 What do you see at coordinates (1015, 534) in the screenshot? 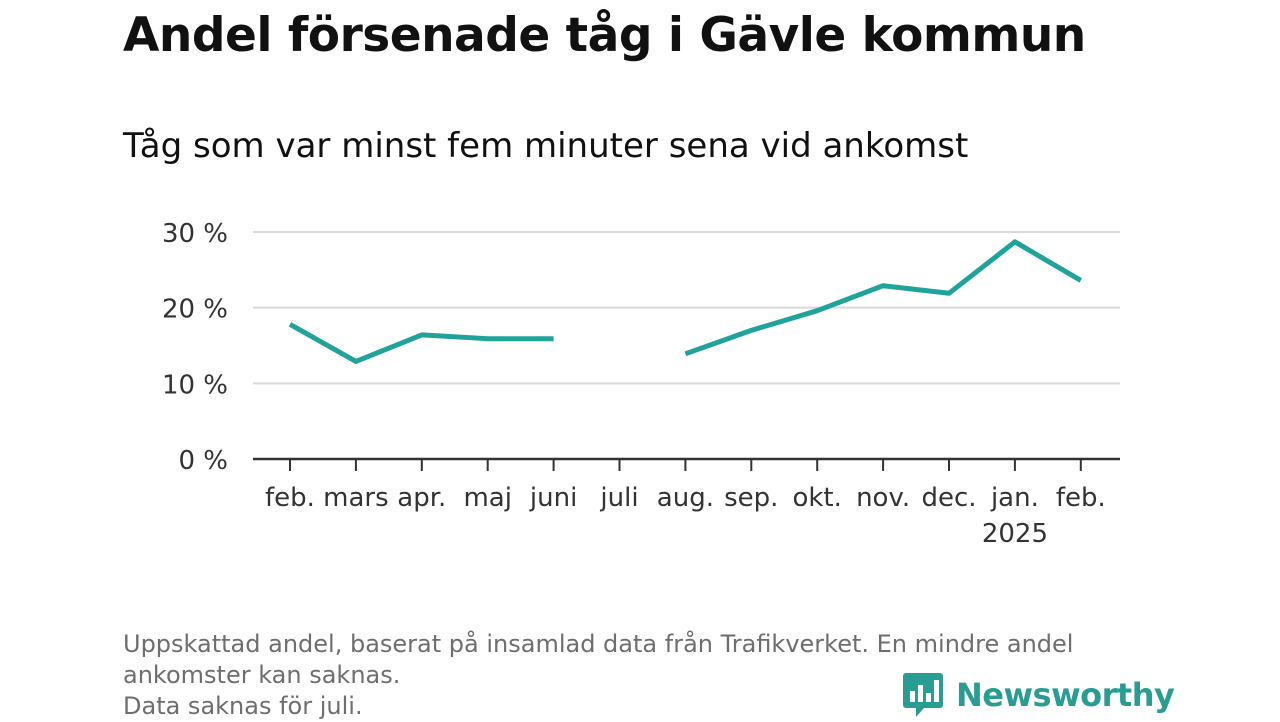
I see `x-tick-sublabel: 2025` at bounding box center [1015, 534].